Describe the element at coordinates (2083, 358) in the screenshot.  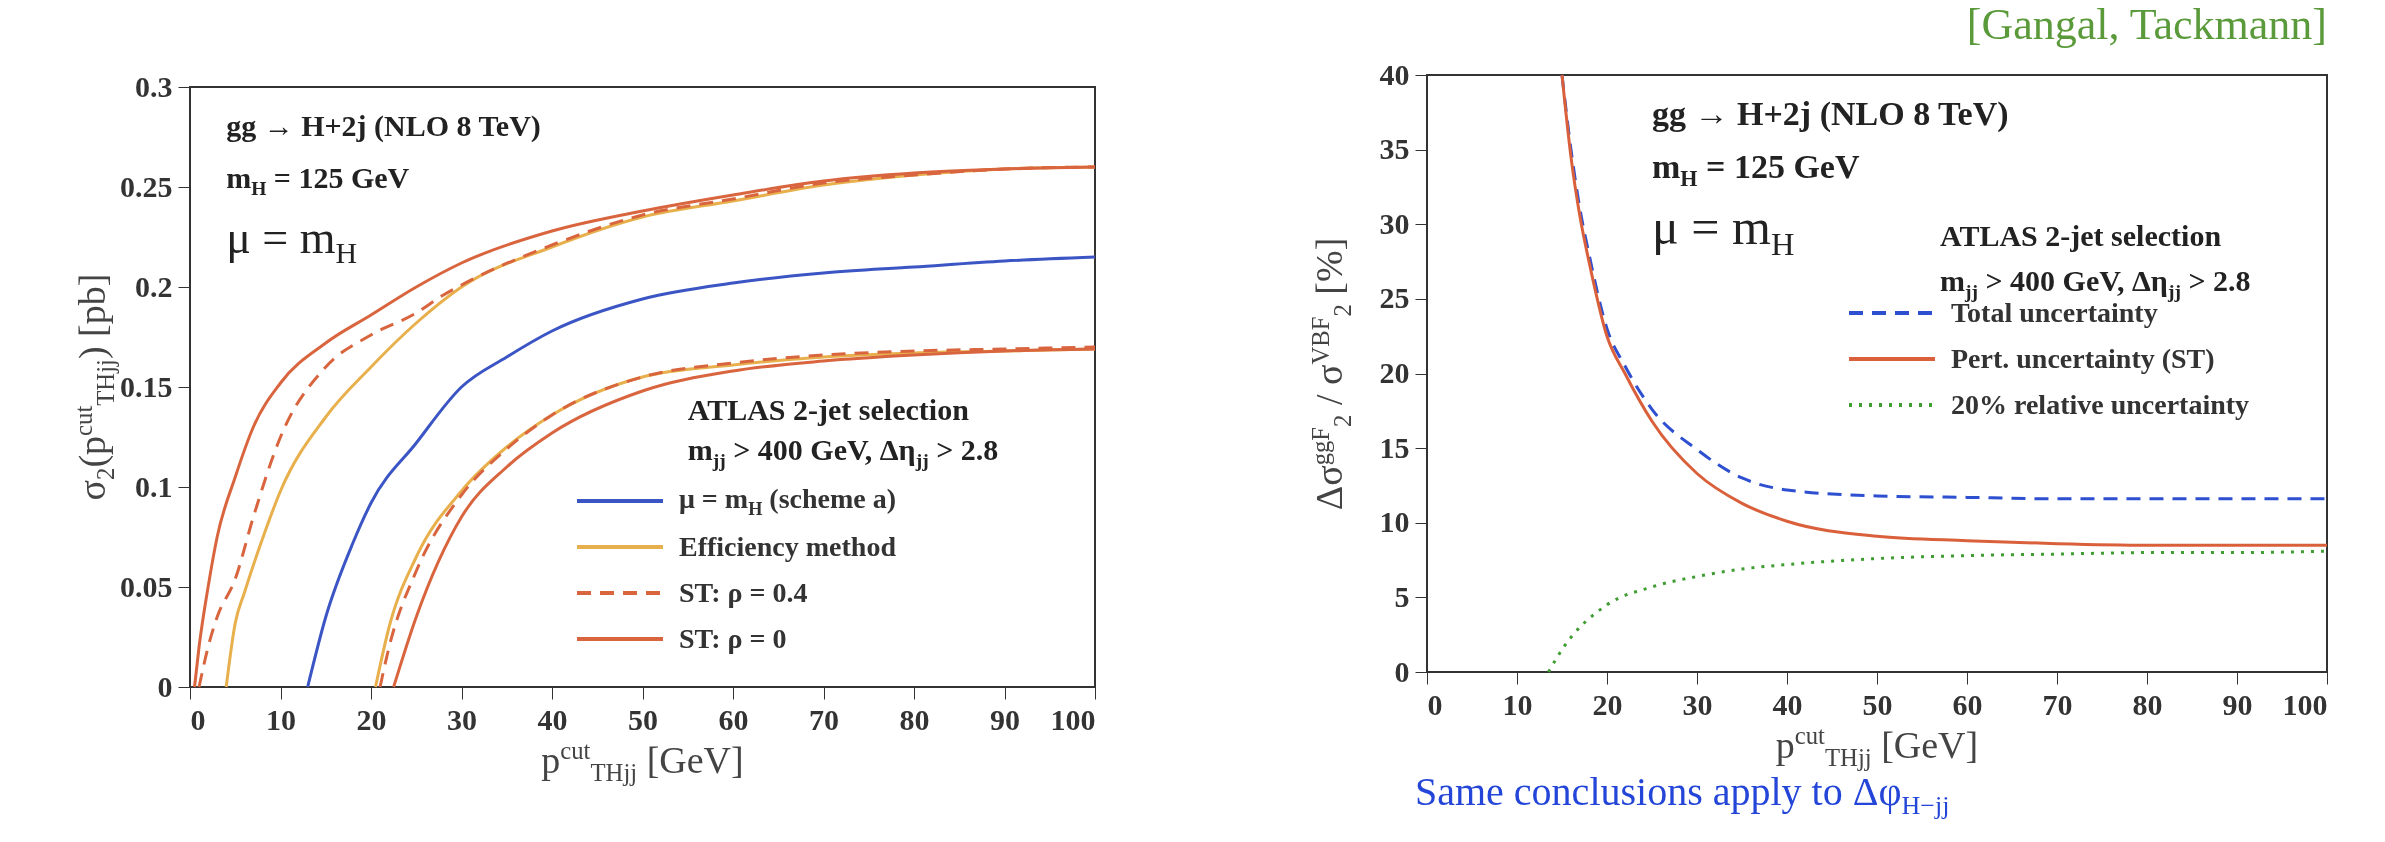
I see `legend-label: Pert. uncertainty (ST)` at that location.